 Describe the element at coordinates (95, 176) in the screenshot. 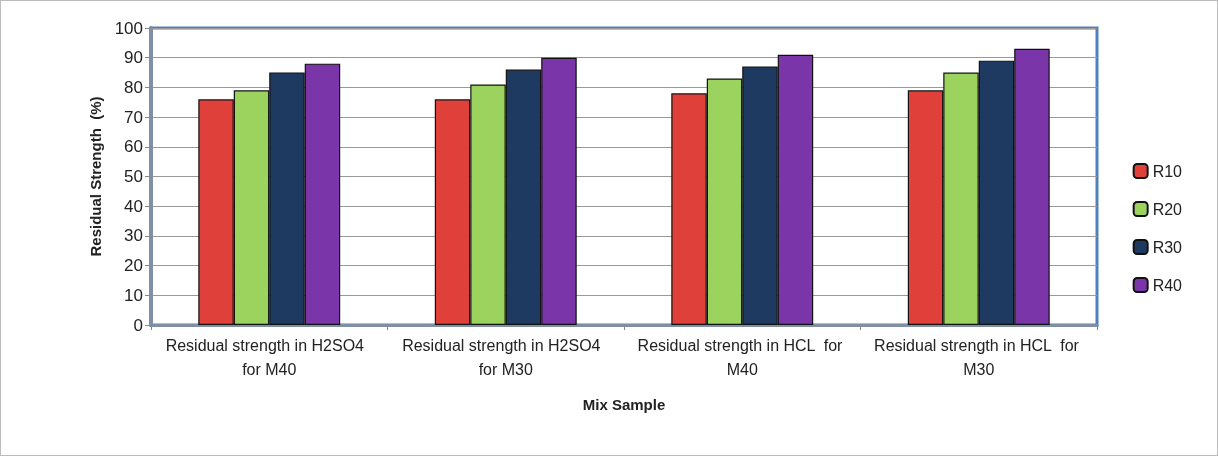

I see `y-axis-title: Residual Strength (%)` at that location.